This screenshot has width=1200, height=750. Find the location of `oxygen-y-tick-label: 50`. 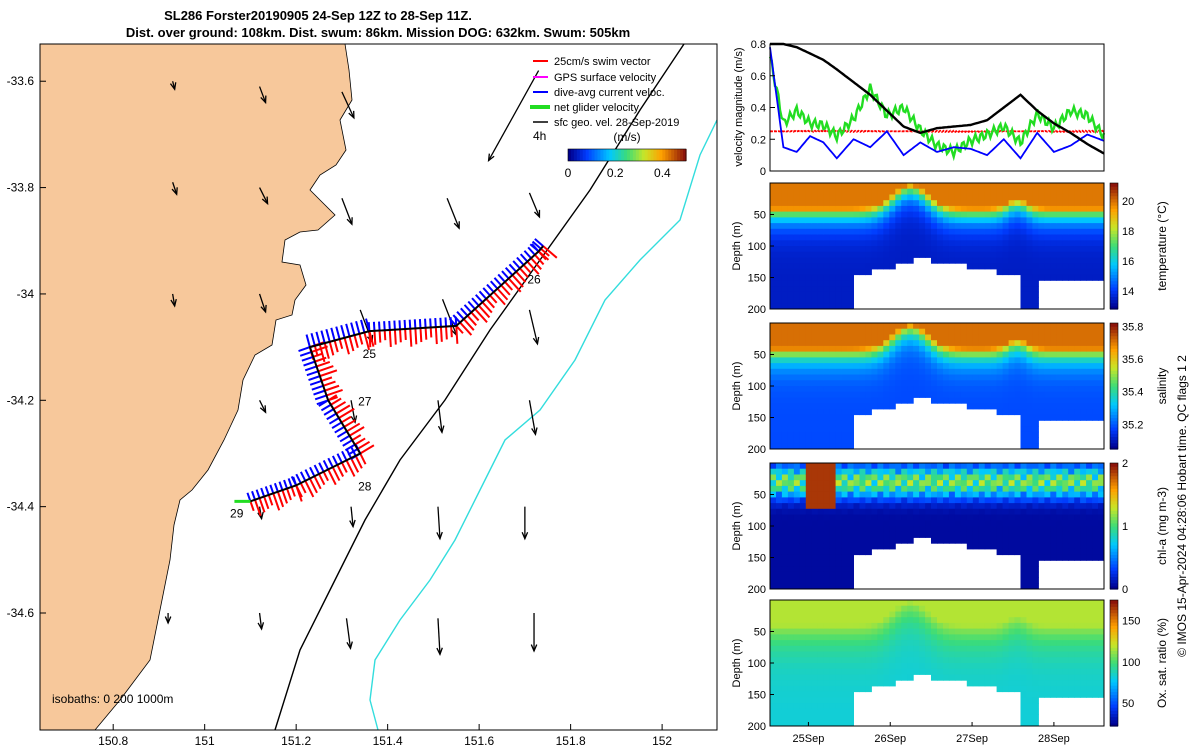

oxygen-y-tick-label: 50 is located at coordinates (760, 633).